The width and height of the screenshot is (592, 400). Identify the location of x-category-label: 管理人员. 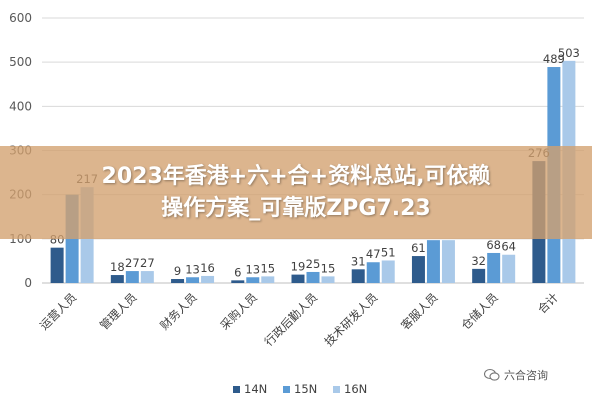
(118, 311).